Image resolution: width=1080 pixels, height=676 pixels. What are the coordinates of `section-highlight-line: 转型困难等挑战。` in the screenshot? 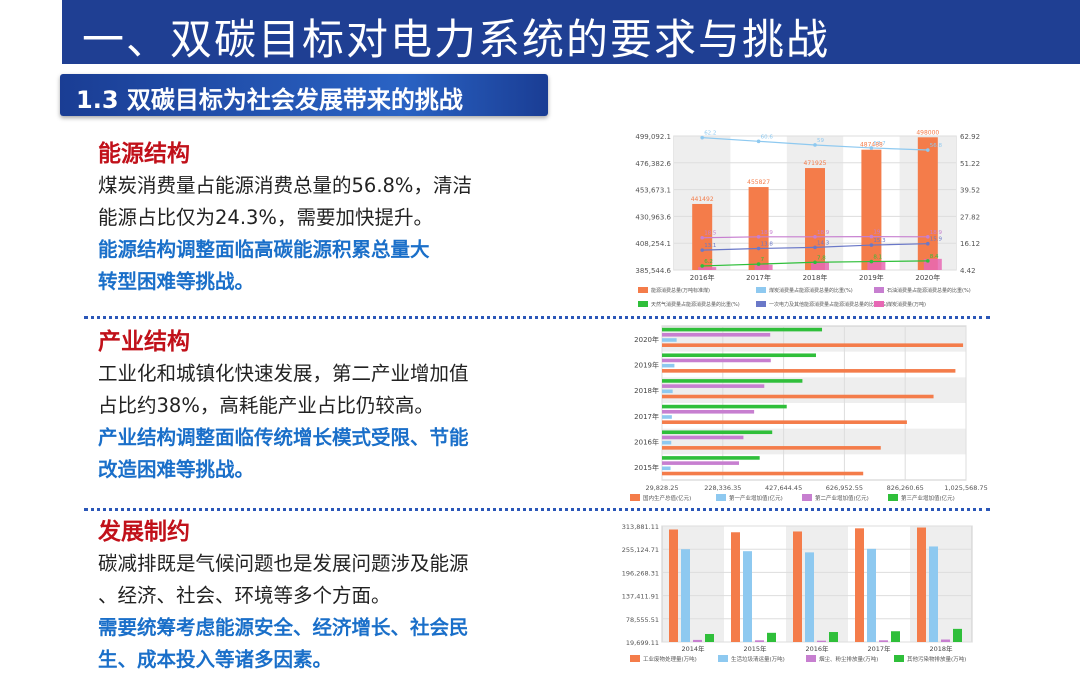 It's located at (176, 281).